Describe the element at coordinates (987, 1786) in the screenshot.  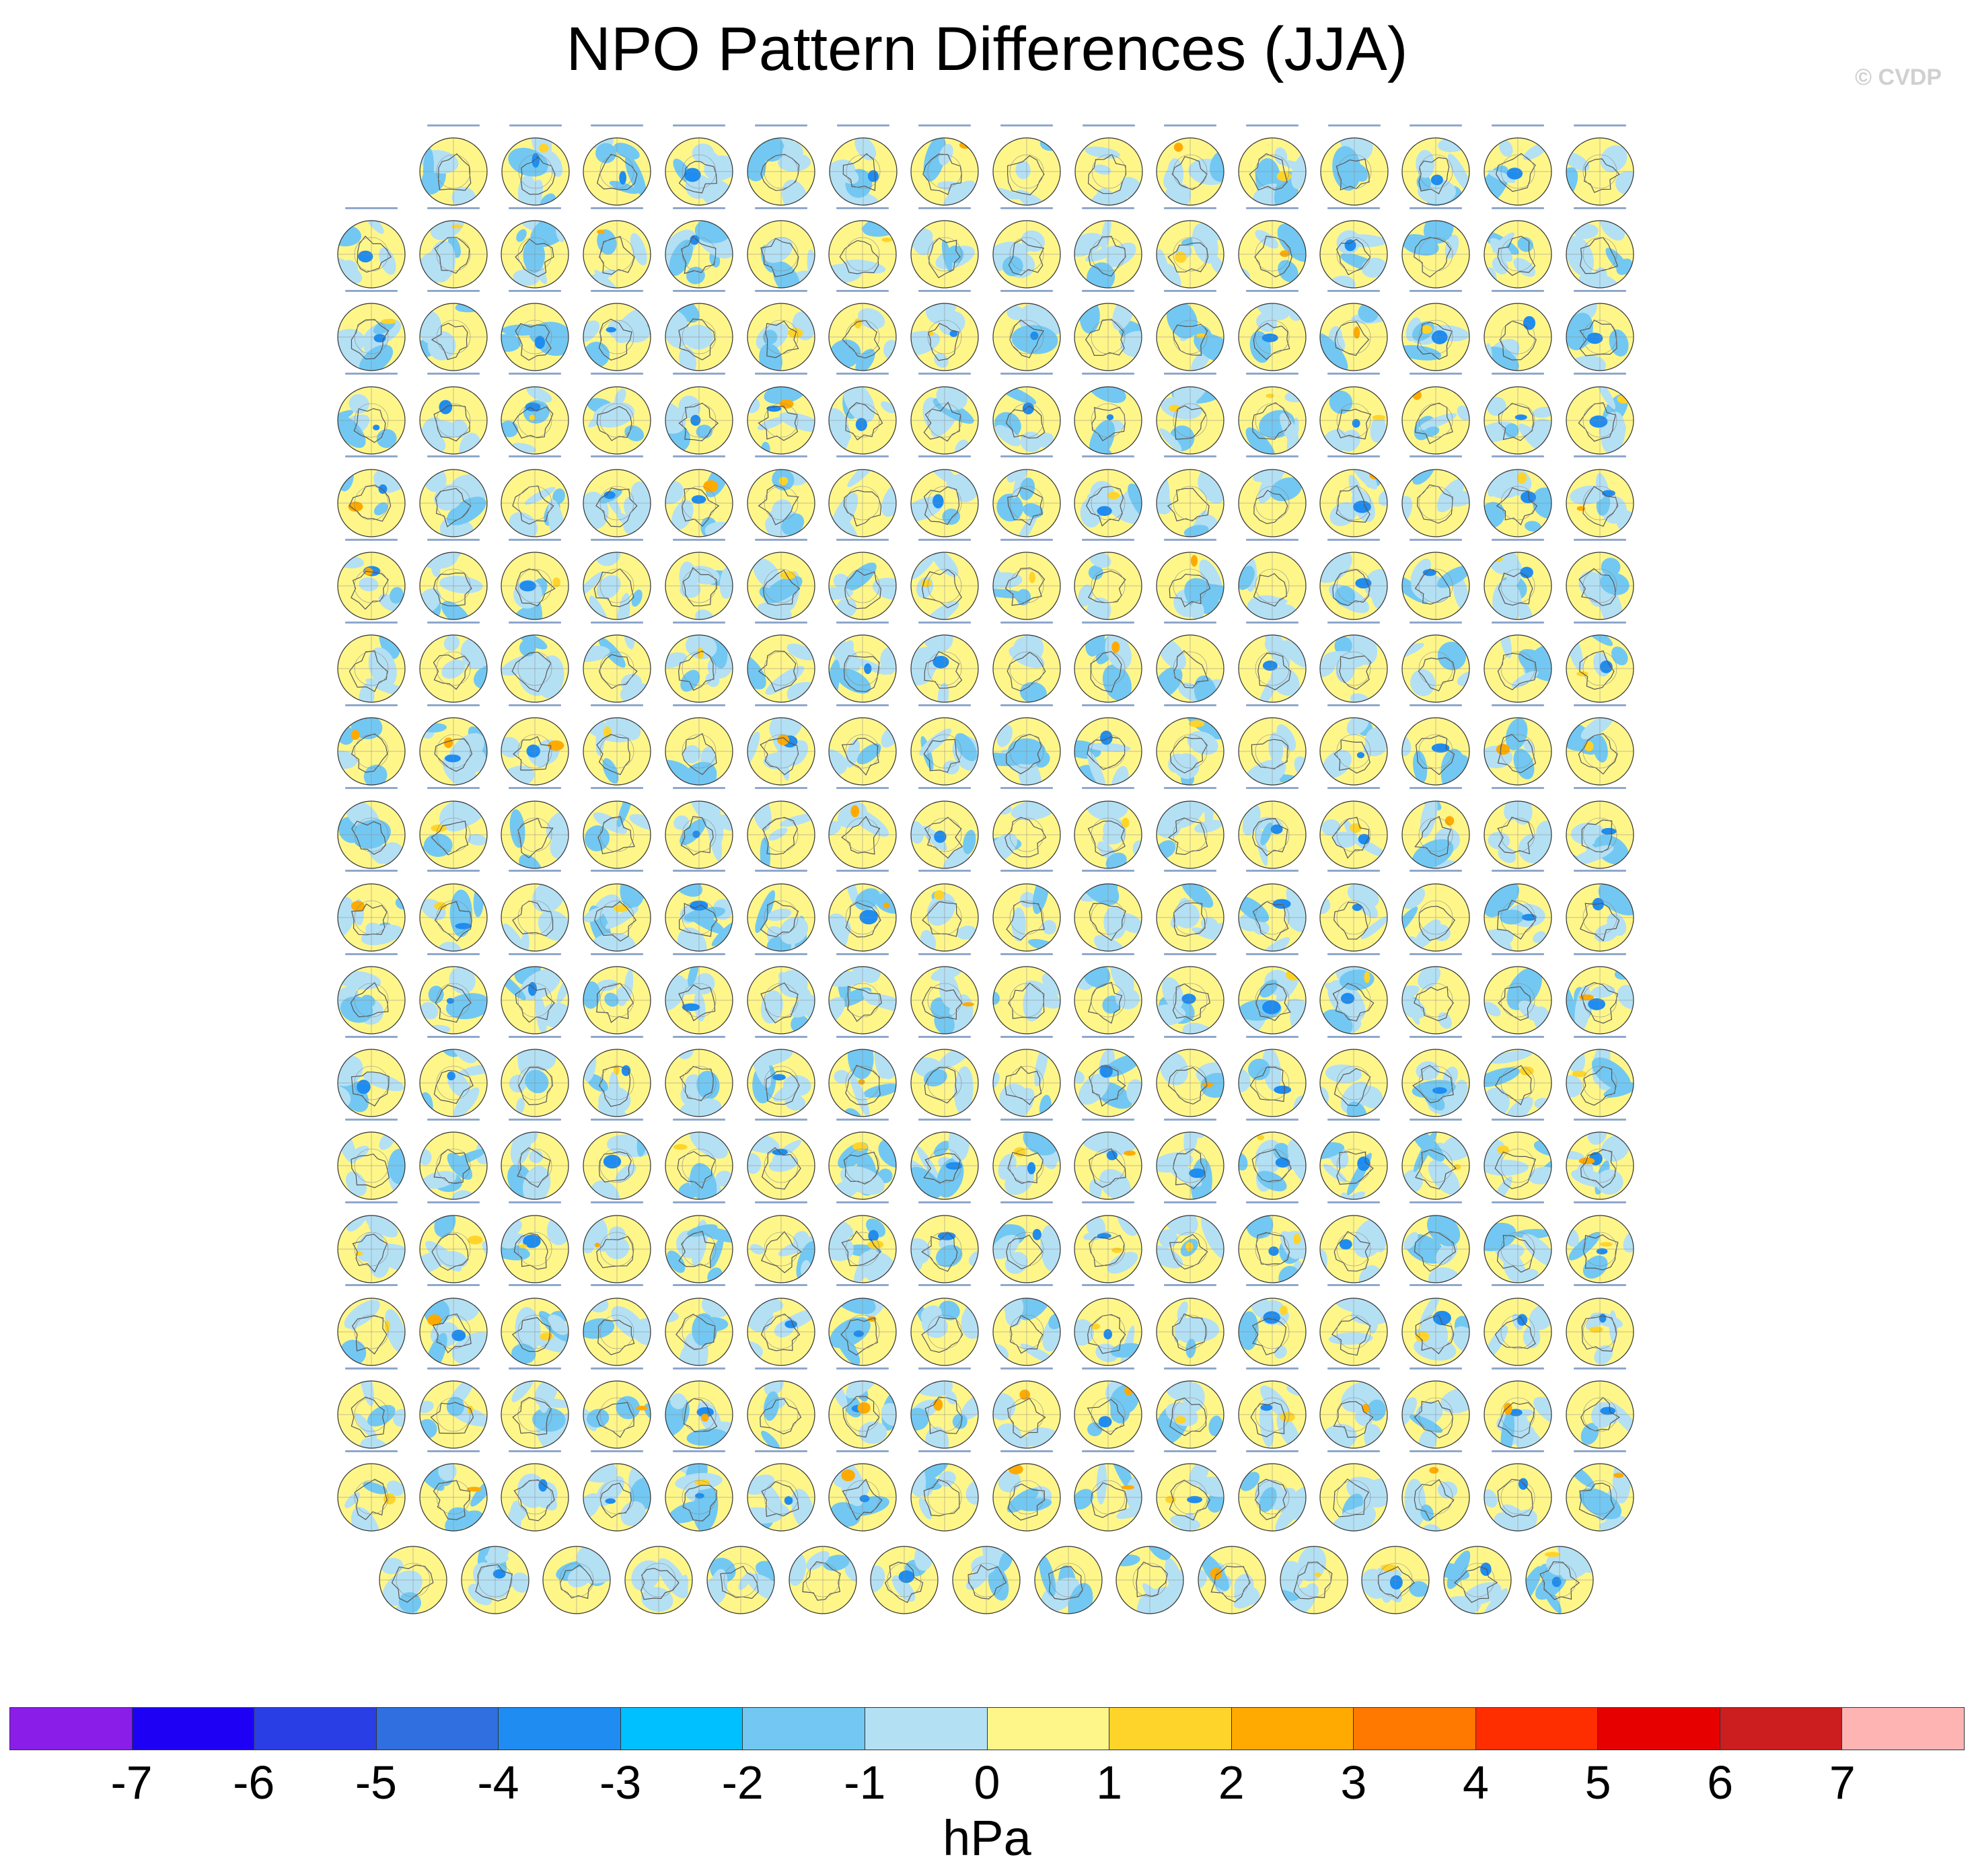
I see `colorbar-tick-labels: -7 -6 -5 -4 -3 -2 -1 0 1 2 3 4 5 6 7` at that location.